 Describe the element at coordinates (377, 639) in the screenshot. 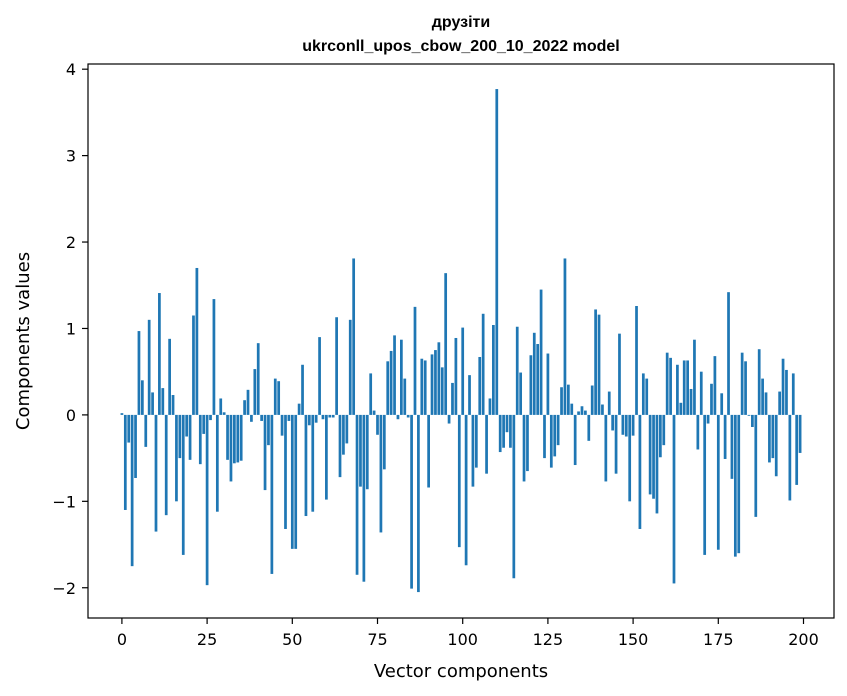

I see `x-tick-label: 75` at that location.